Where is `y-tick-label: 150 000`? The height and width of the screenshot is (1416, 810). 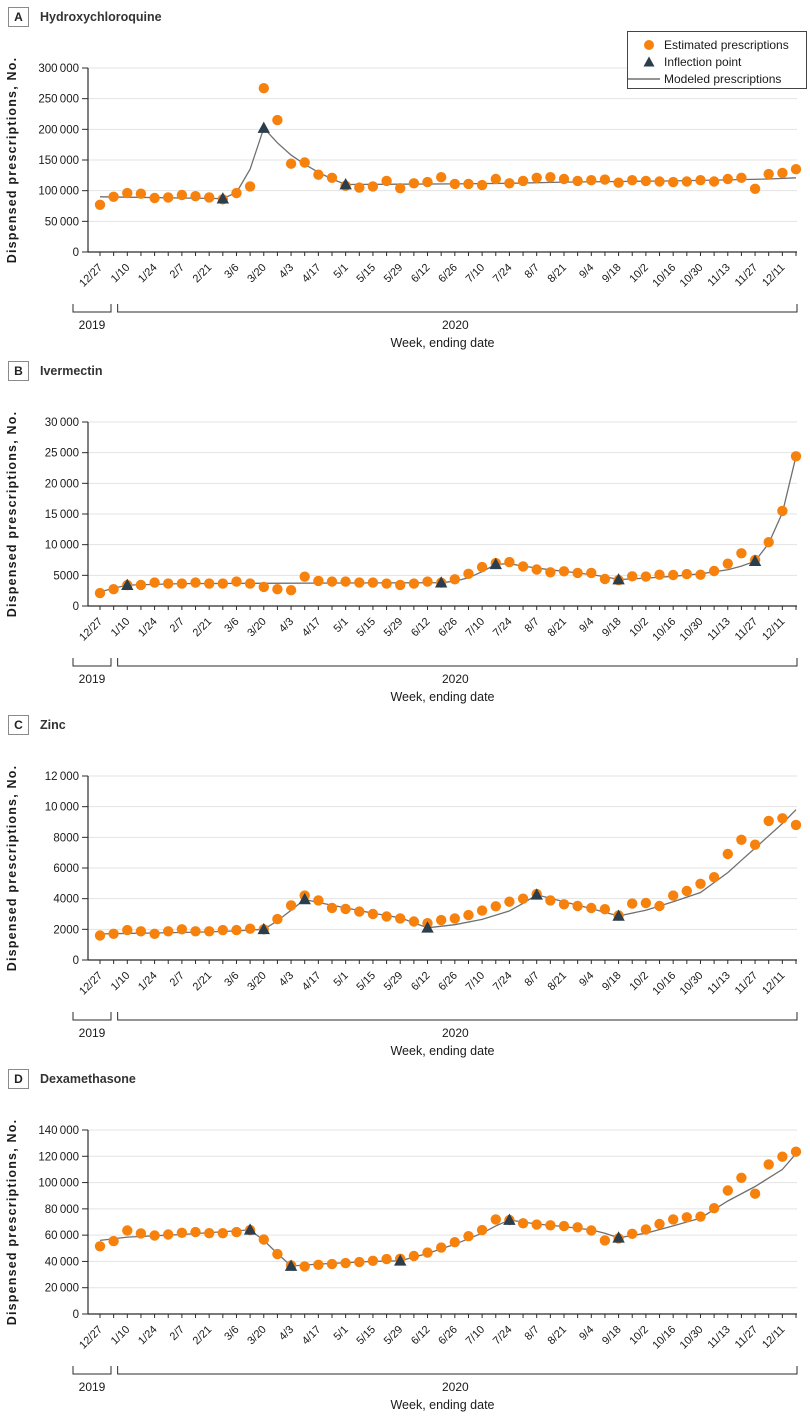
y-tick-label: 150 000 is located at coordinates (58, 161).